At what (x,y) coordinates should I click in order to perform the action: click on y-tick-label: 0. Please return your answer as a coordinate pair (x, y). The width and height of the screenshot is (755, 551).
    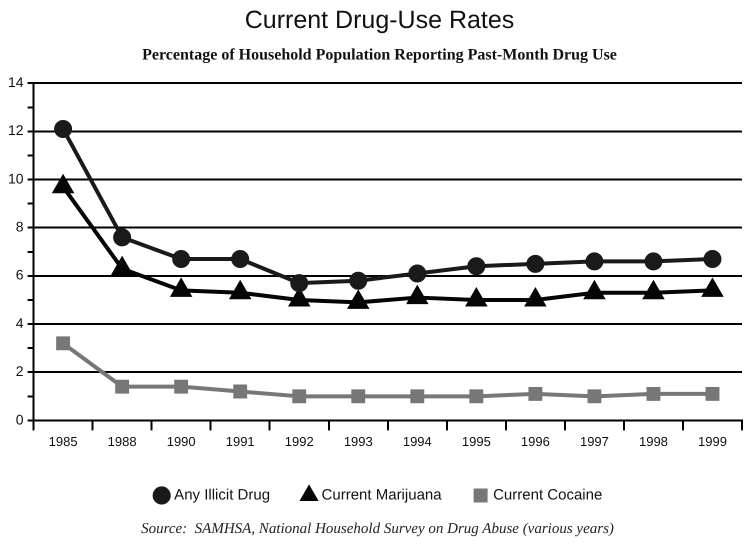
    Looking at the image, I should click on (20, 419).